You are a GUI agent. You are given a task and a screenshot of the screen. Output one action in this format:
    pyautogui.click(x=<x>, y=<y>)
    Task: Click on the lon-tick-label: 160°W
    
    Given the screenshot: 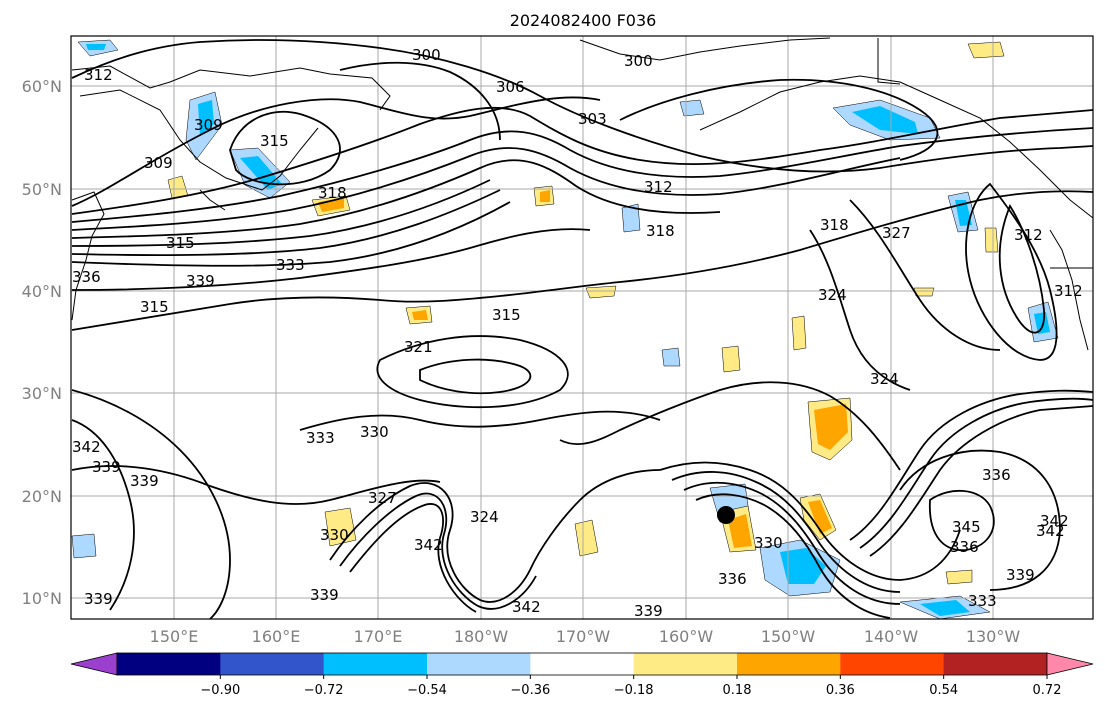 What is the action you would take?
    pyautogui.click(x=686, y=636)
    